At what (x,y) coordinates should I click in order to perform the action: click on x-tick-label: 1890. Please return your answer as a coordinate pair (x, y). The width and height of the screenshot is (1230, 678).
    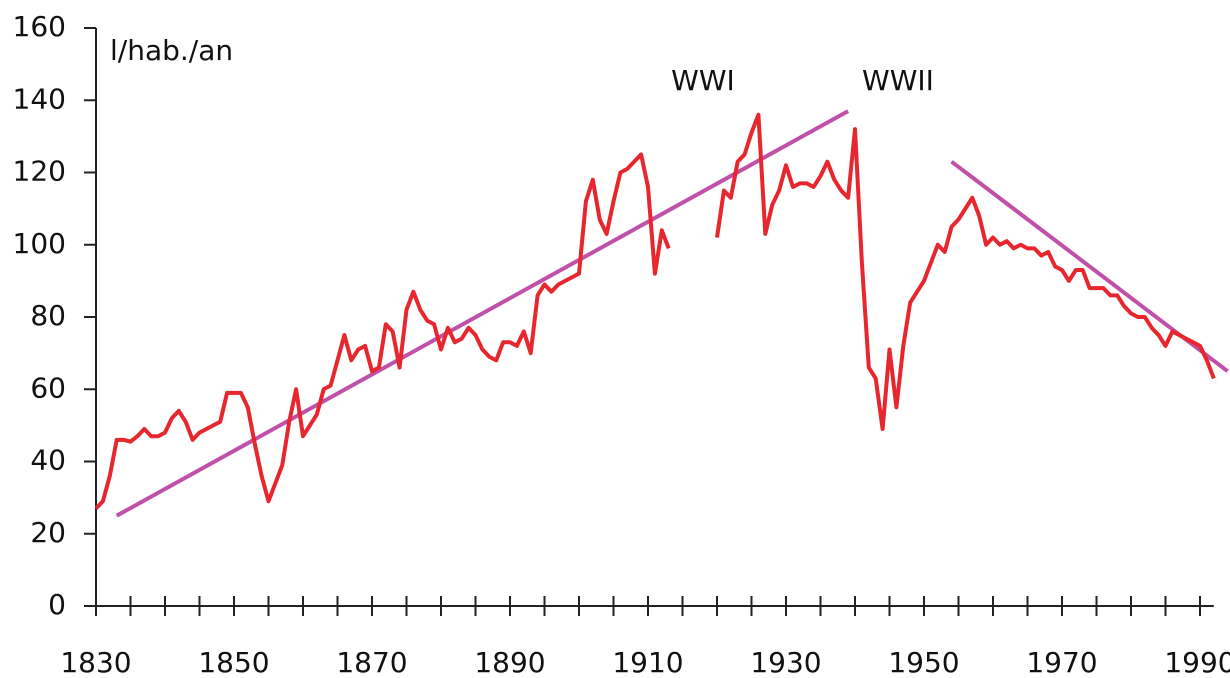
    Looking at the image, I should click on (509, 662).